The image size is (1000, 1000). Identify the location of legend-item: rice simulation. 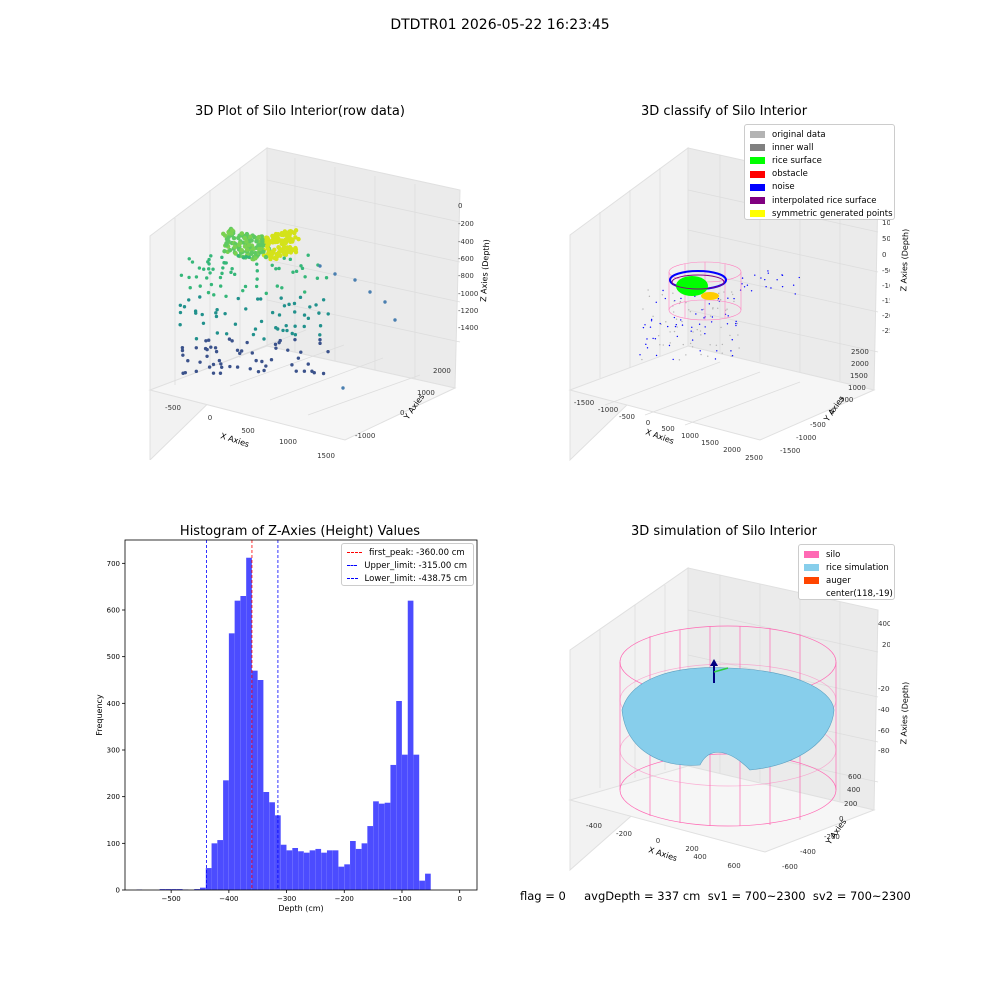
(846, 567).